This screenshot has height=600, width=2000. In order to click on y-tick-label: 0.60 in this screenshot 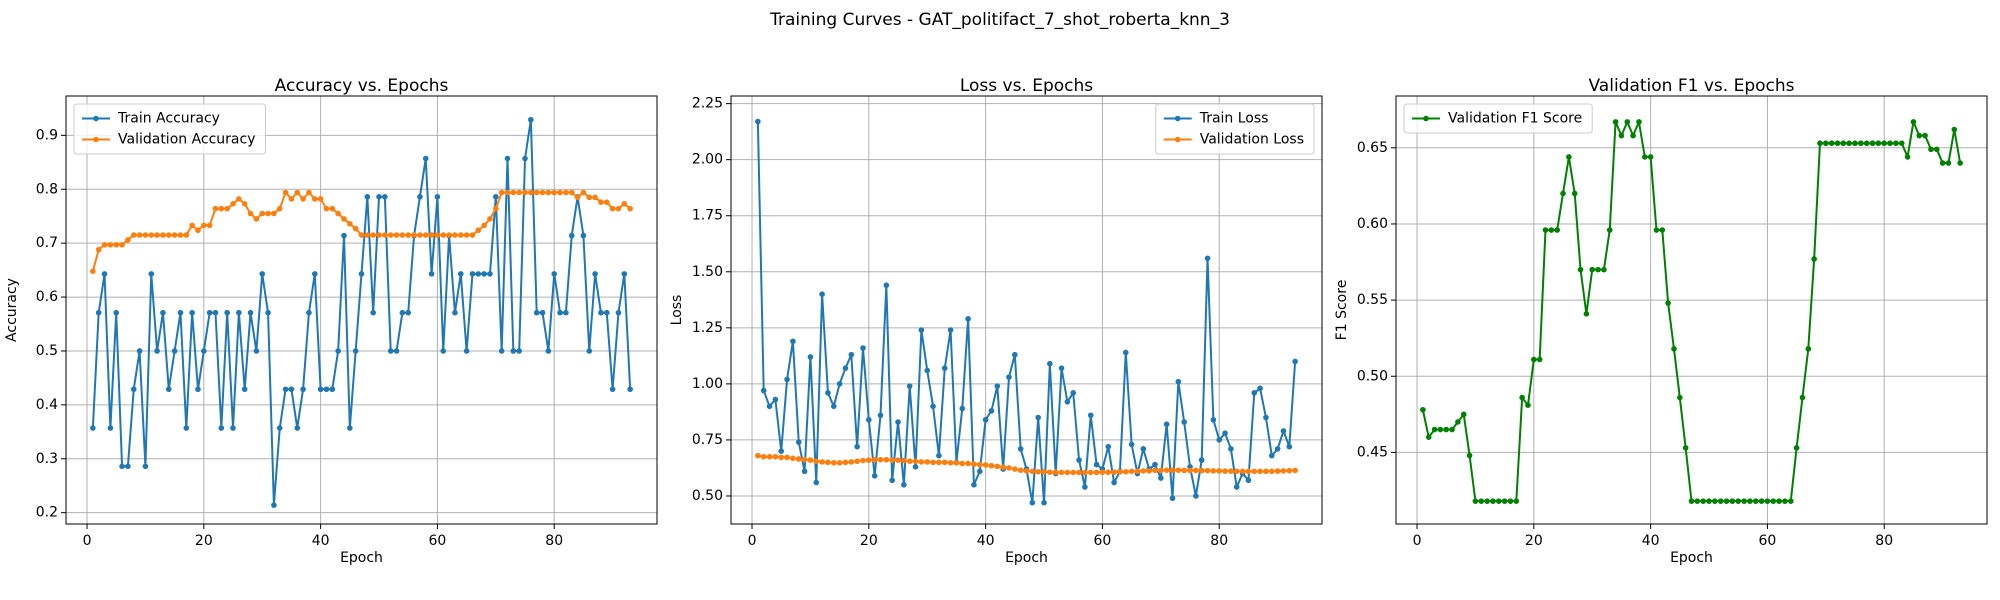, I will do `click(1372, 224)`.